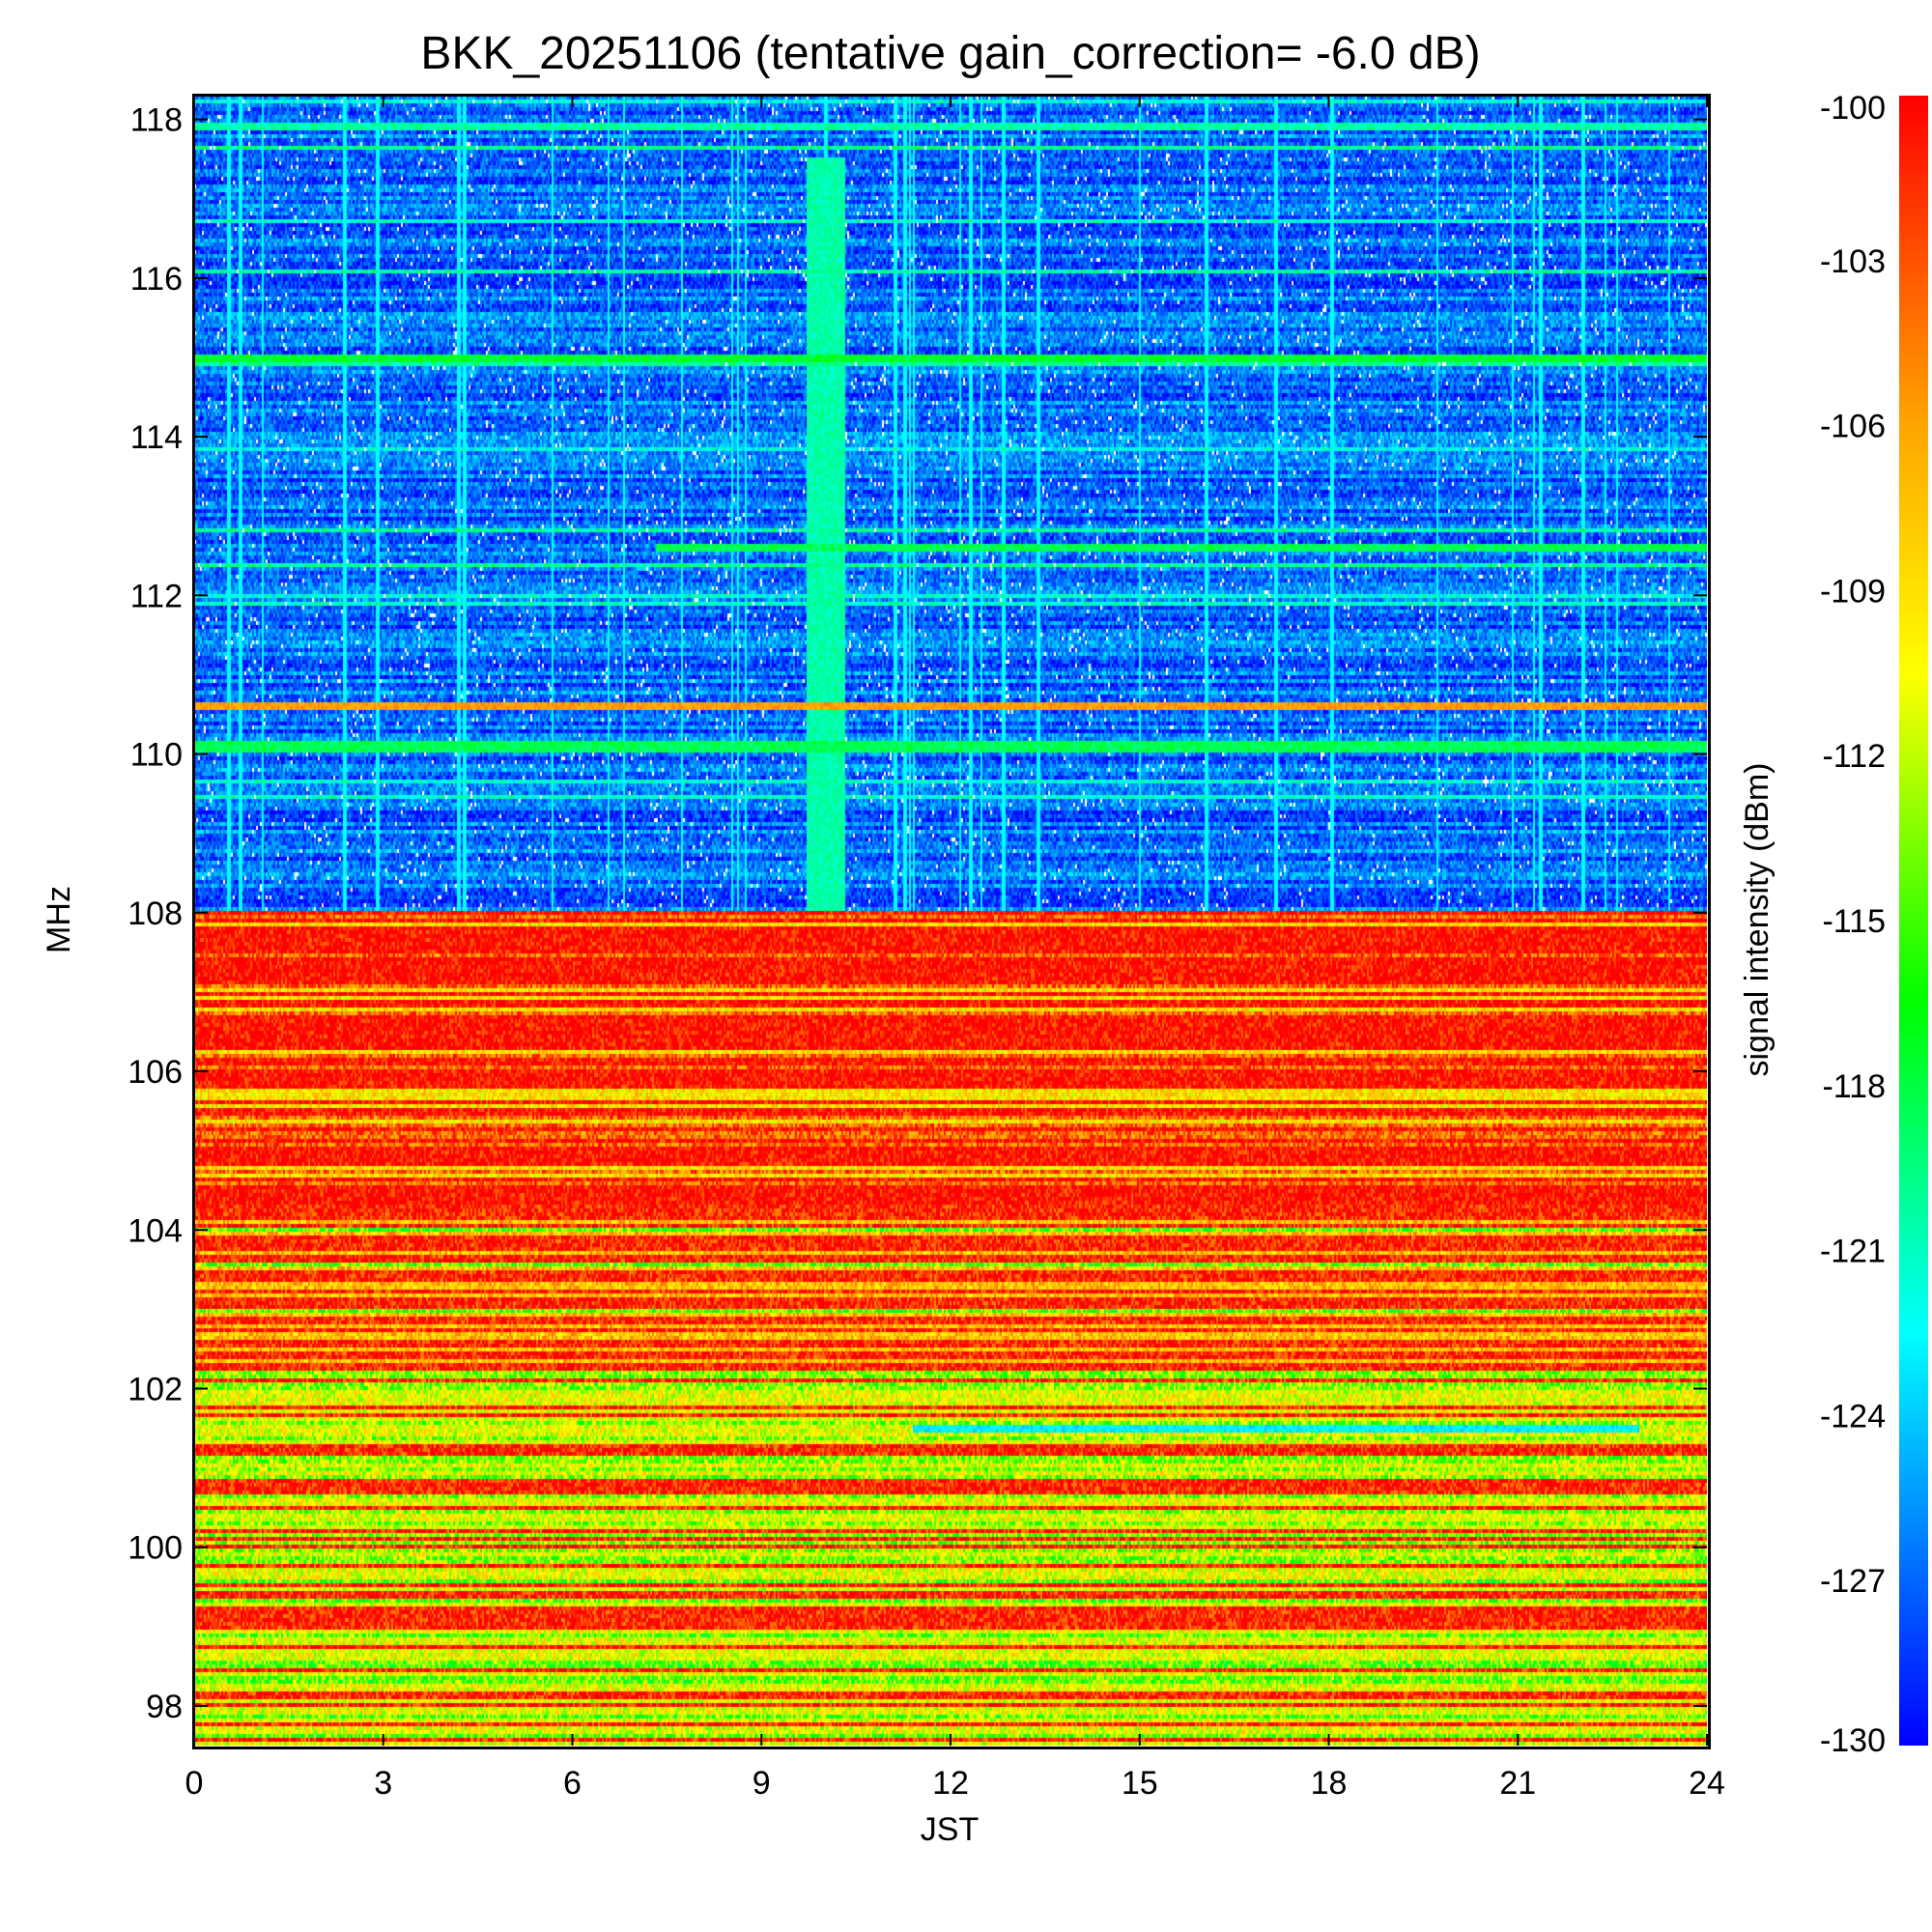  I want to click on colorbar-tick-label: -103, so click(1853, 261).